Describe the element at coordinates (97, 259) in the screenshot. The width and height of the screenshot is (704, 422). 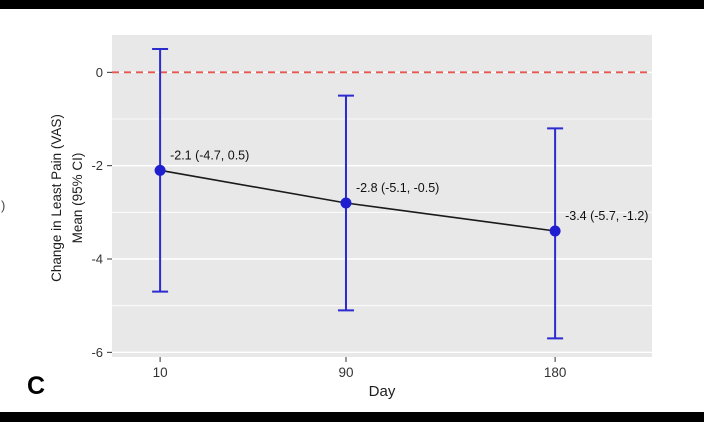
I see `y-tick-label: -4` at that location.